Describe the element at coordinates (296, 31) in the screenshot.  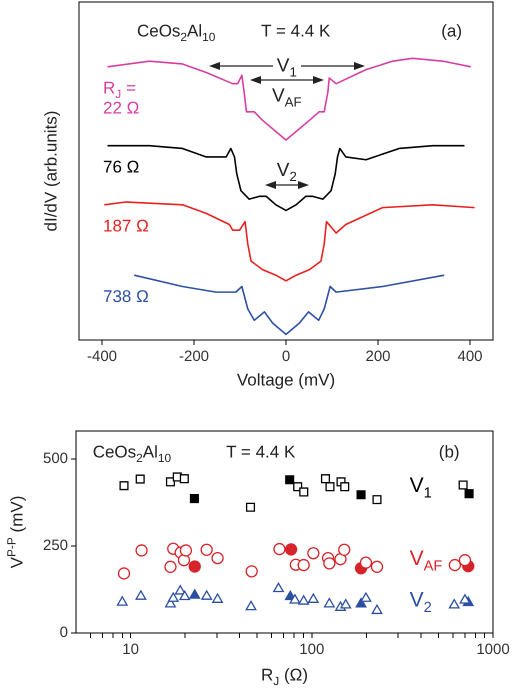
I see `text: T = 4.4 K` at that location.